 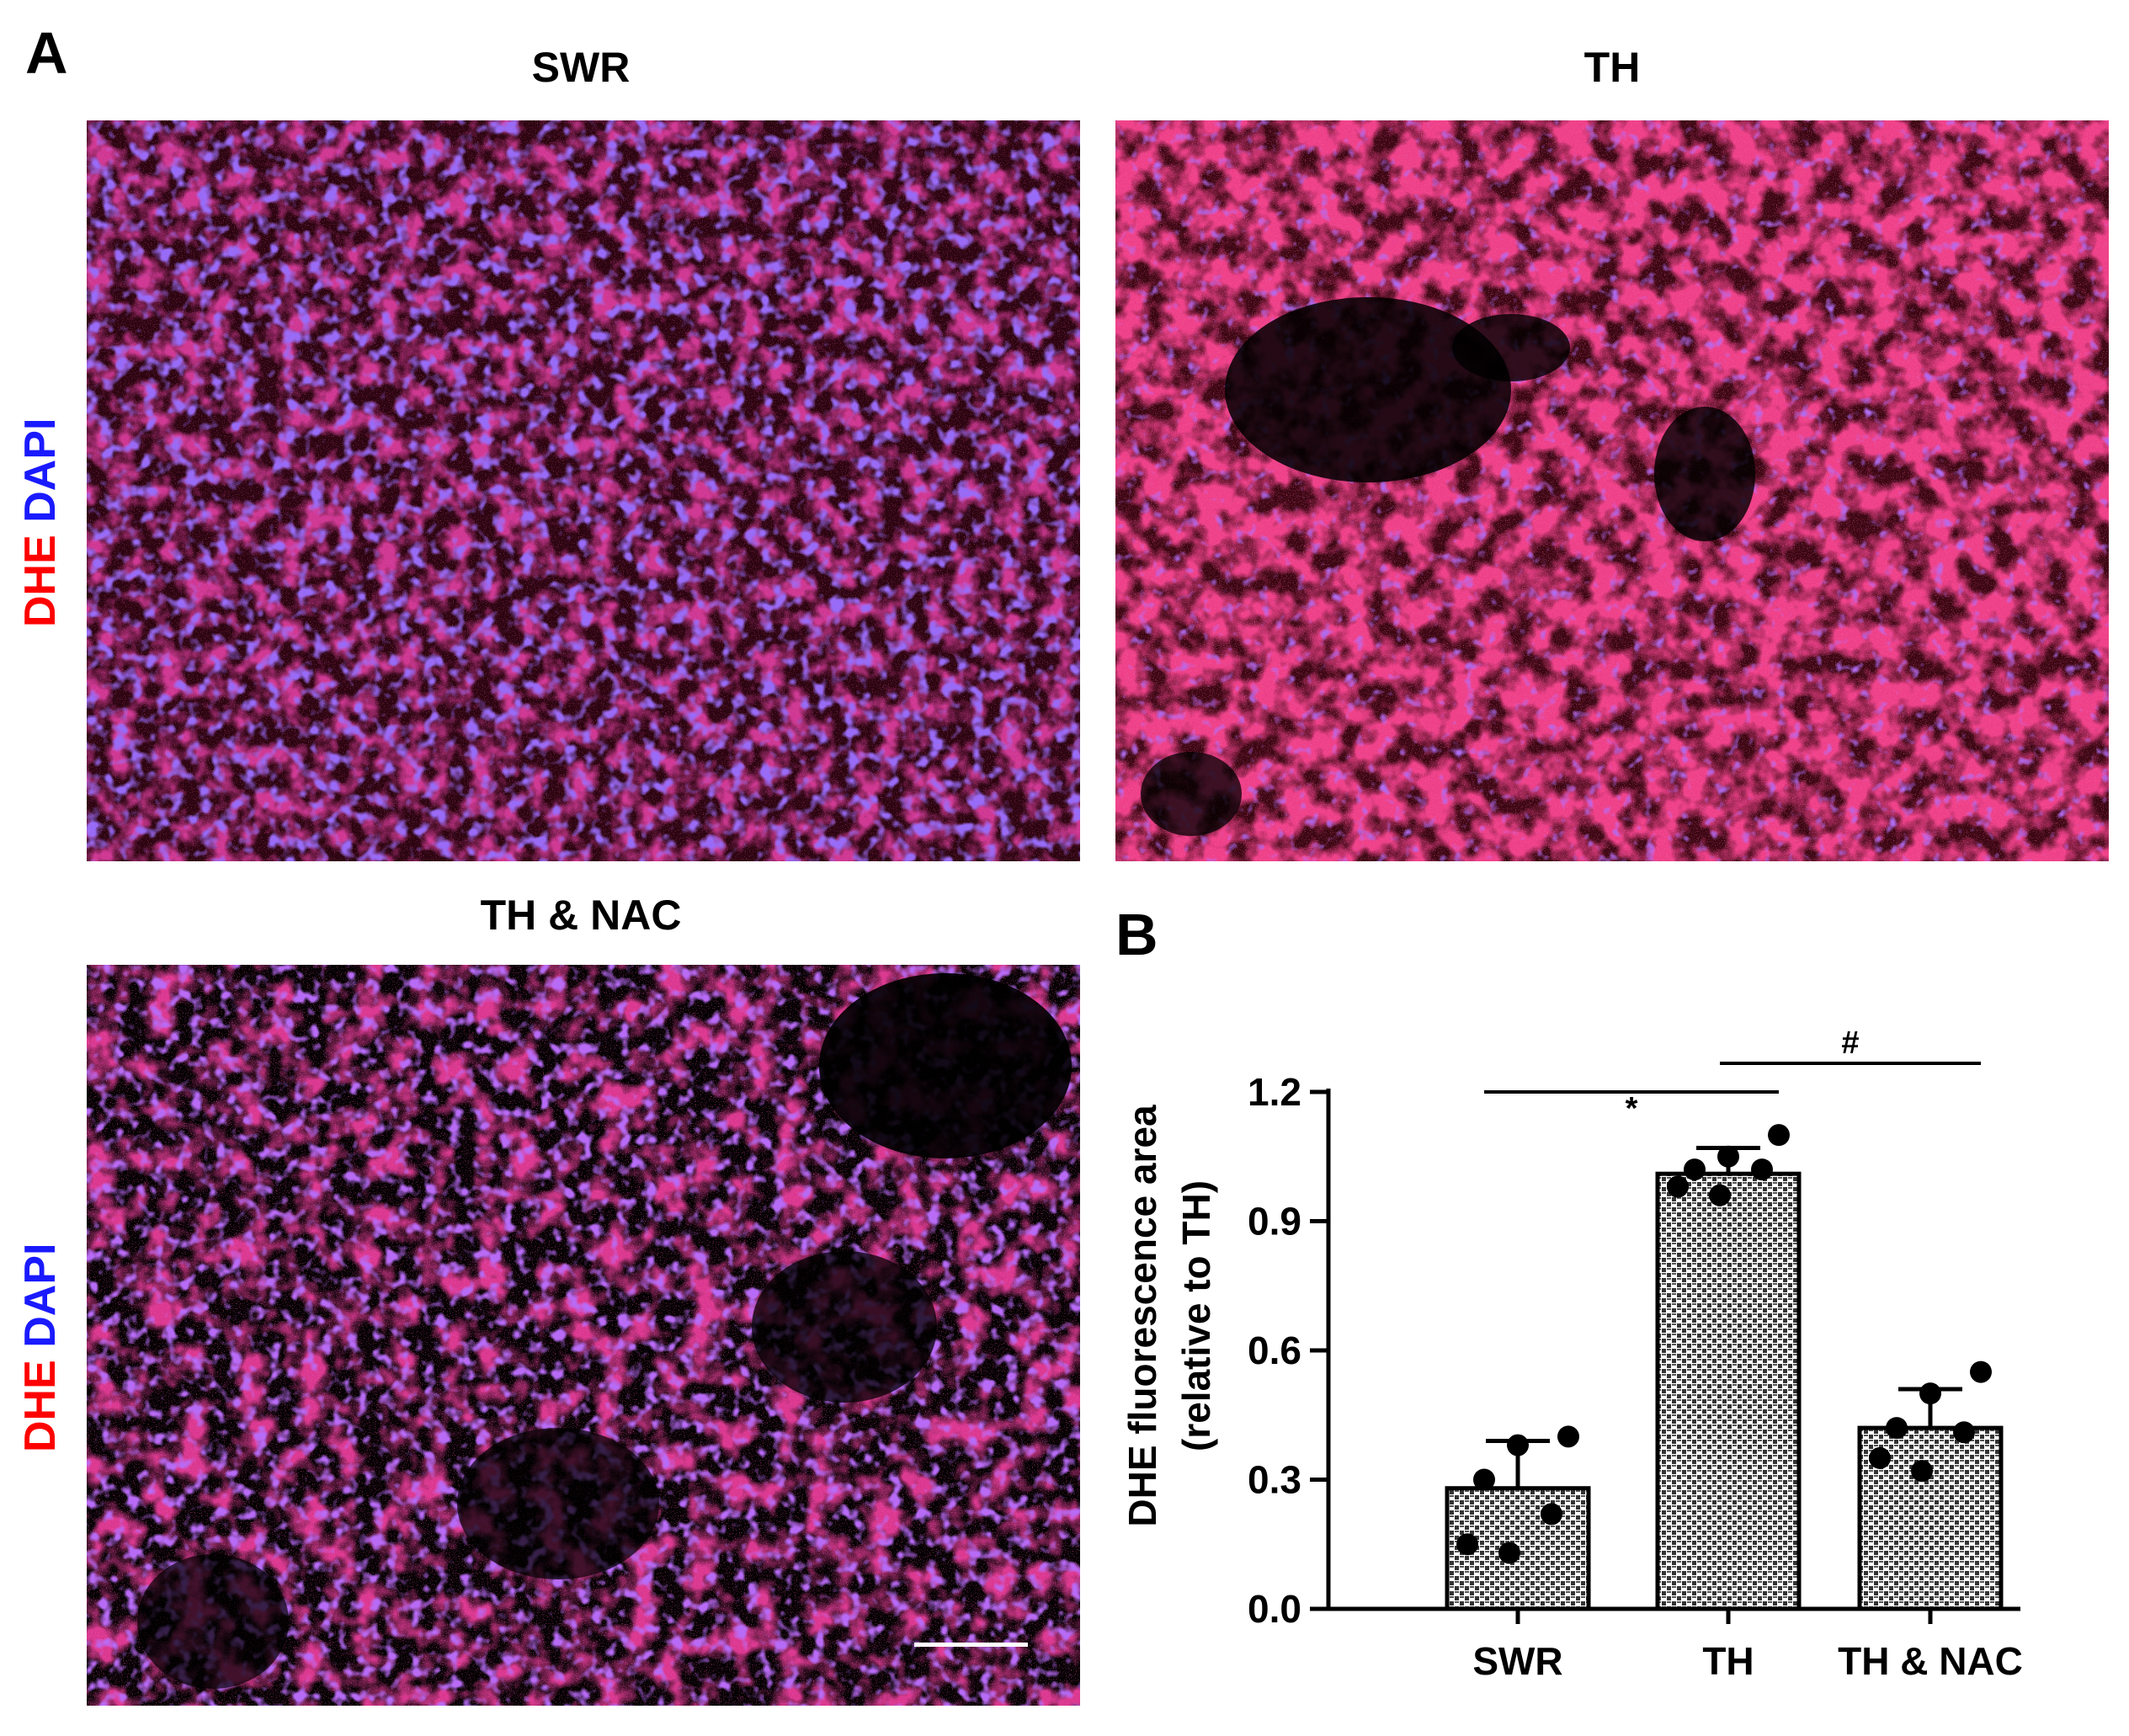 What do you see at coordinates (1850, 1043) in the screenshot?
I see `significance-label: #` at bounding box center [1850, 1043].